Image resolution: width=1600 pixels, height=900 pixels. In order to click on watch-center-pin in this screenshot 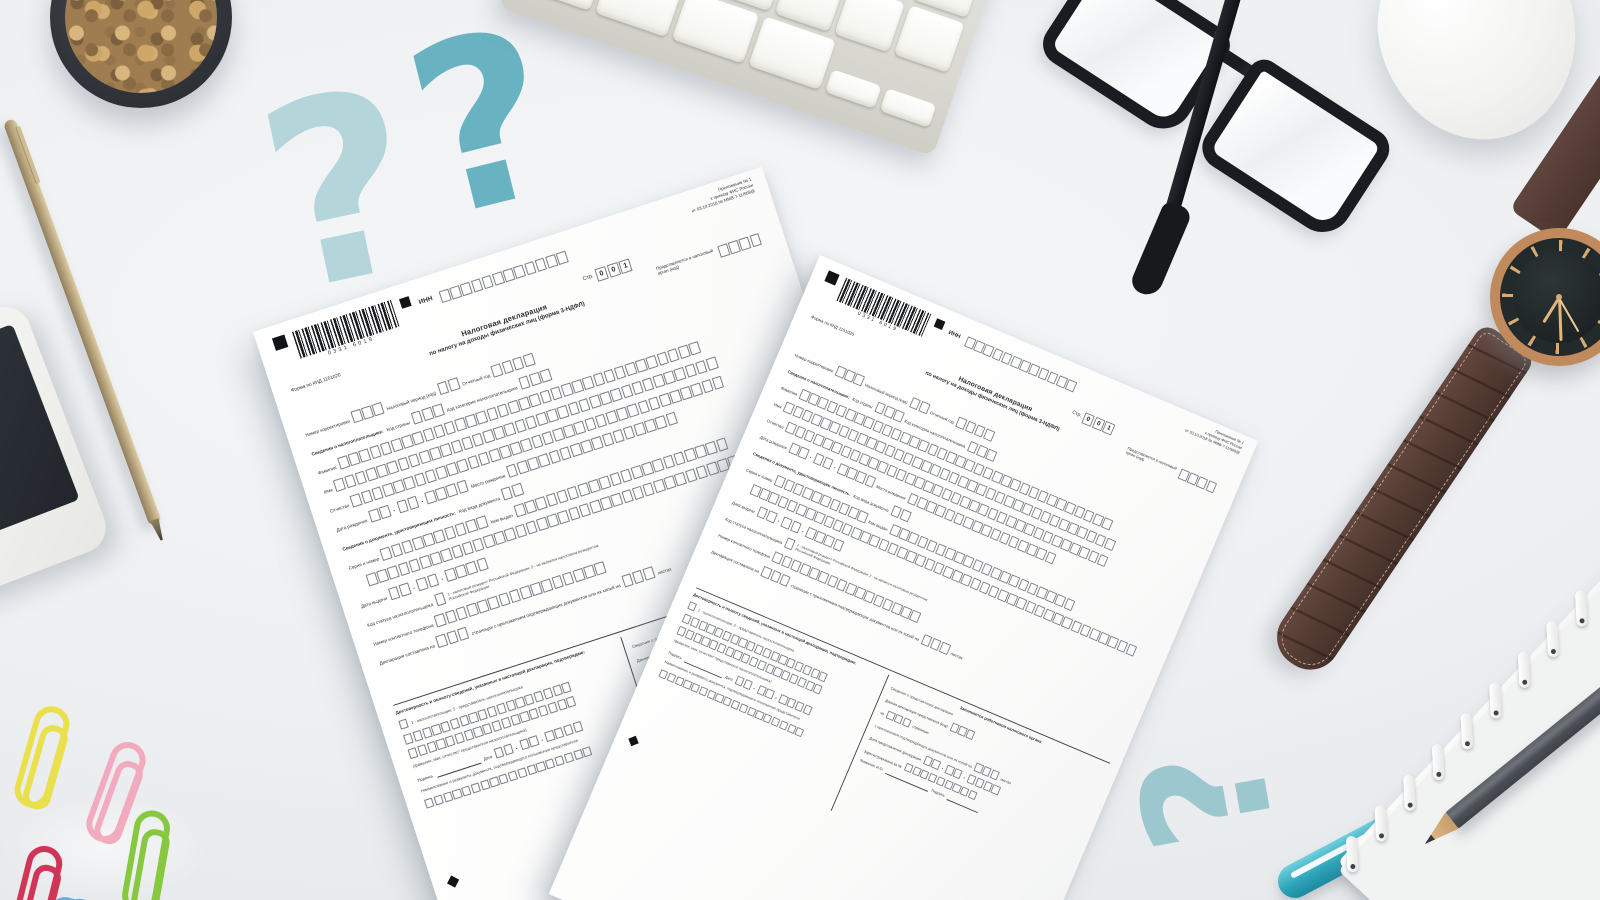, I will do `click(1559, 297)`.